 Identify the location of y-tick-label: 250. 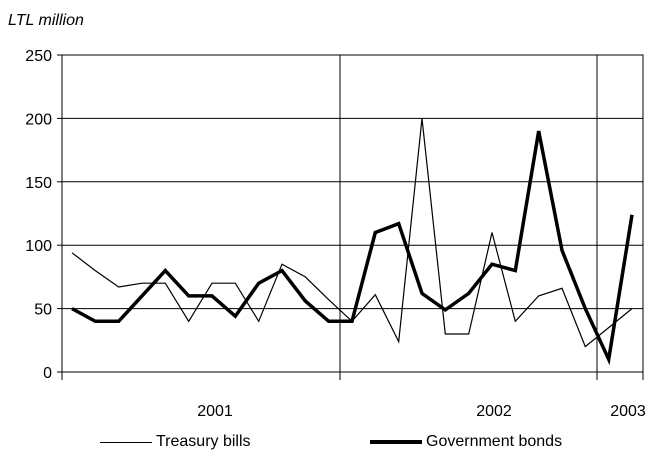
(38, 56).